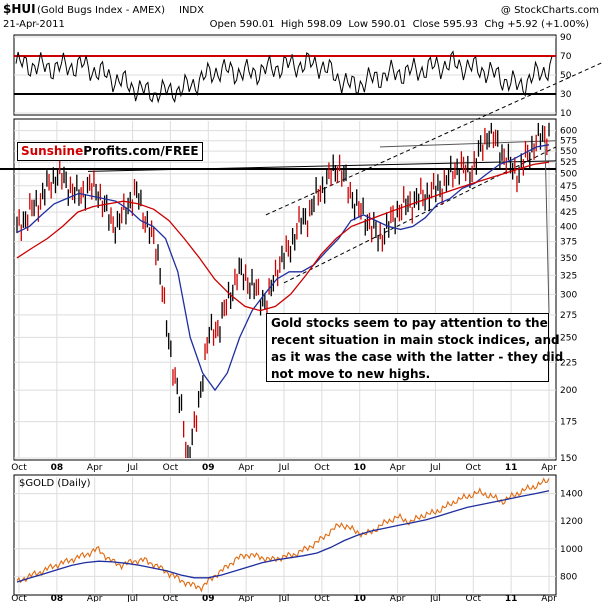 The height and width of the screenshot is (602, 602). I want to click on rsi-line, so click(284, 77).